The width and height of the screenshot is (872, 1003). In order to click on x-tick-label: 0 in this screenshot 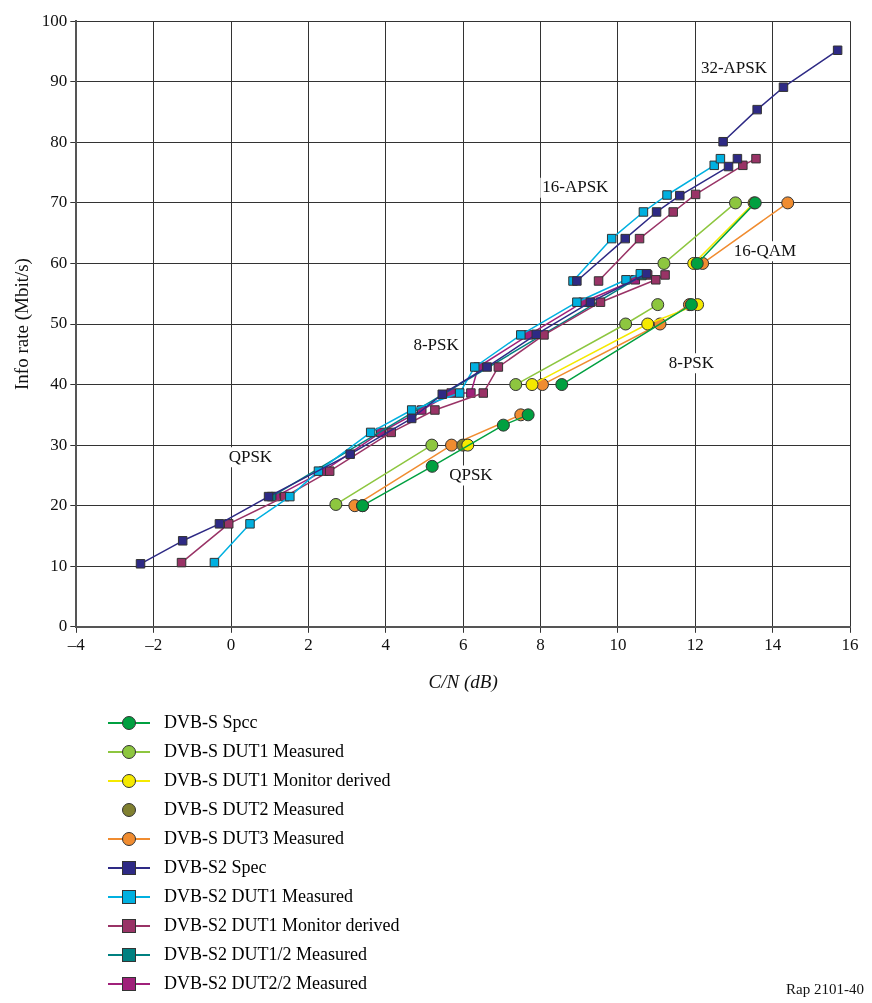, I will do `click(231, 645)`.